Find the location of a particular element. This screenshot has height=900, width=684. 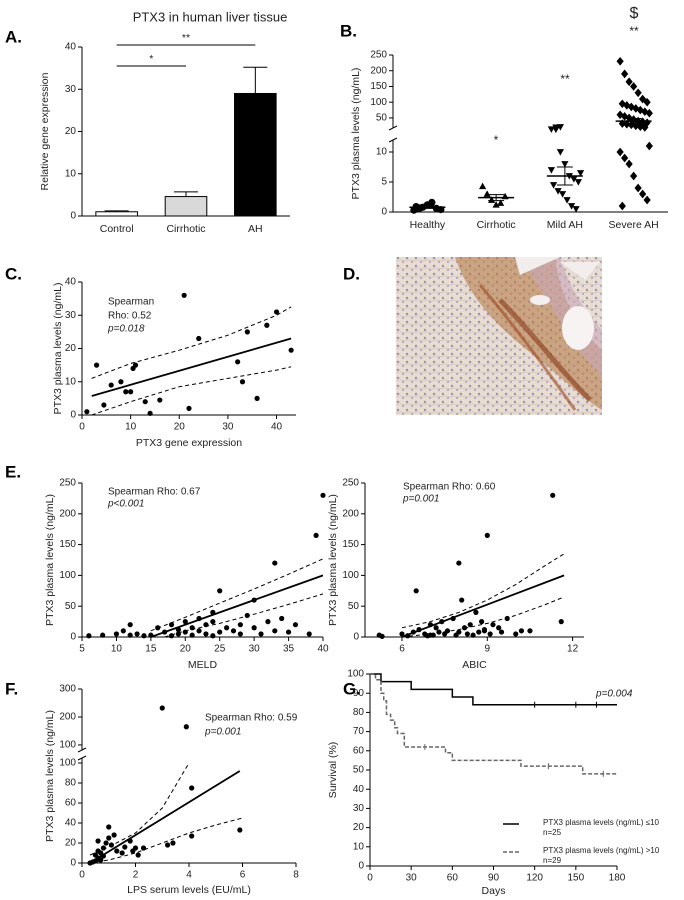

ci-upper is located at coordinates (191, 342).